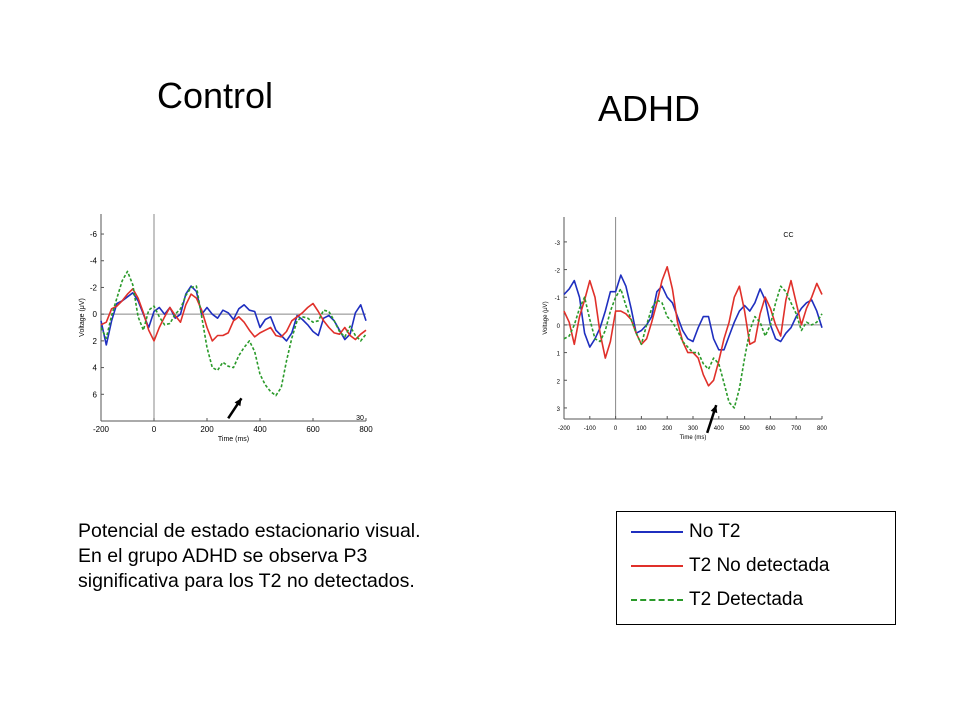 This screenshot has width=960, height=720. What do you see at coordinates (223, 556) in the screenshot?
I see `caption-line: En el grupo ADHD se observa P3` at bounding box center [223, 556].